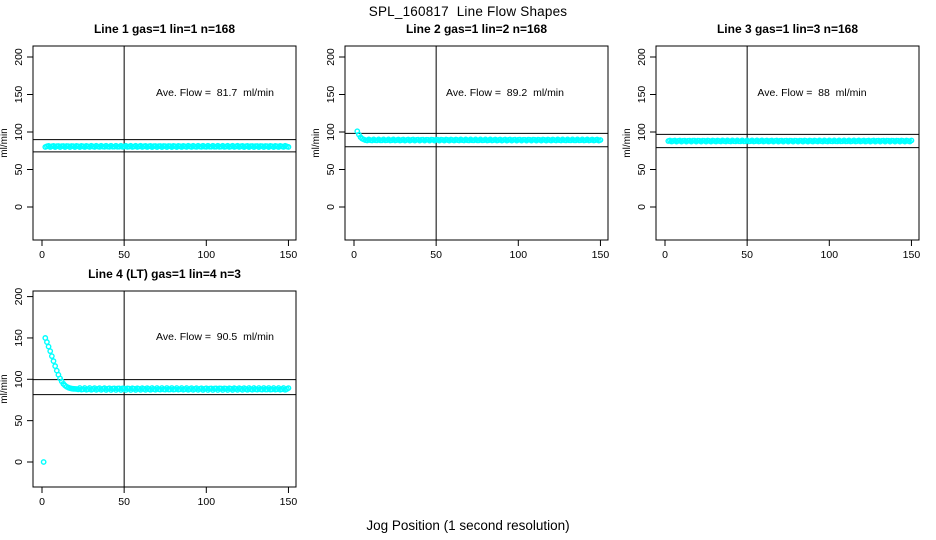  What do you see at coordinates (164, 29) in the screenshot?
I see `panel-1-title: Line 1 gas=1 lin=1 n=168` at bounding box center [164, 29].